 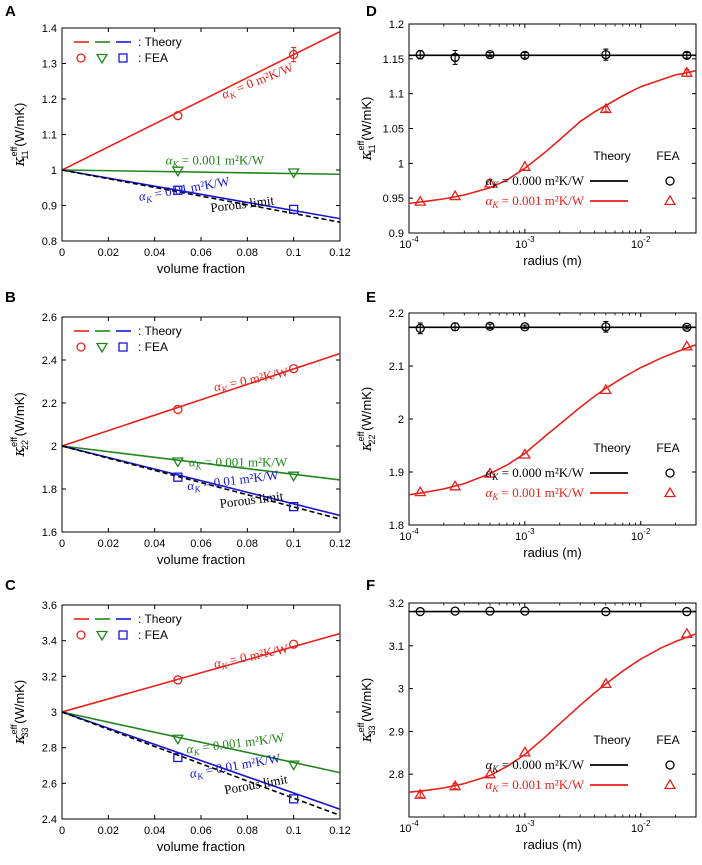 What do you see at coordinates (401, 420) in the screenshot?
I see `y-tick-label: 2` at bounding box center [401, 420].